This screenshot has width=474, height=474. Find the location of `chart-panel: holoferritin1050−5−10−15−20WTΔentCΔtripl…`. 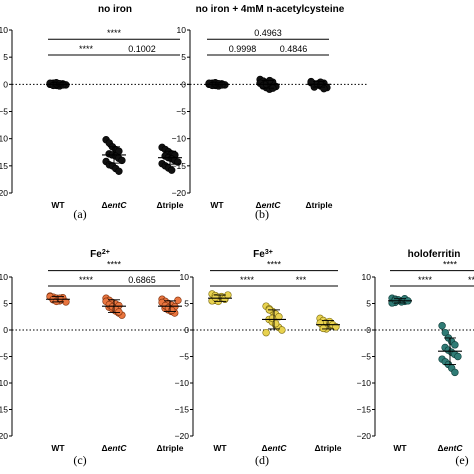

chart-panel: holoferritin1050−5−10−15−20WTΔentCΔtripl… is located at coordinates (415, 358).